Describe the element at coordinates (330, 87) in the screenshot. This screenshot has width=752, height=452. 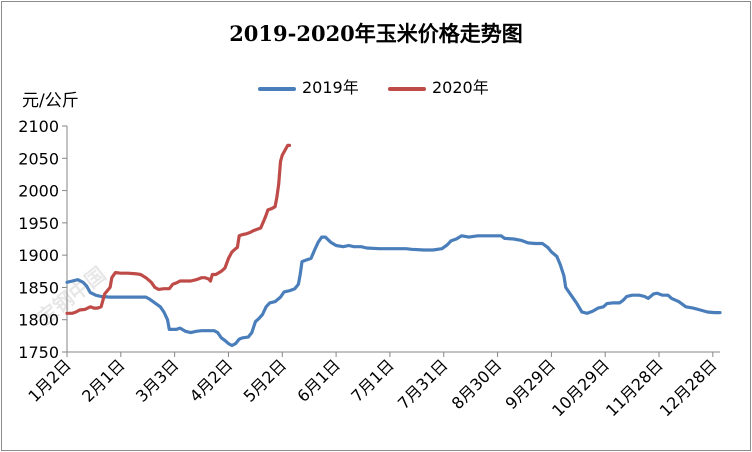
I see `legend-label-2019: 2019年` at that location.